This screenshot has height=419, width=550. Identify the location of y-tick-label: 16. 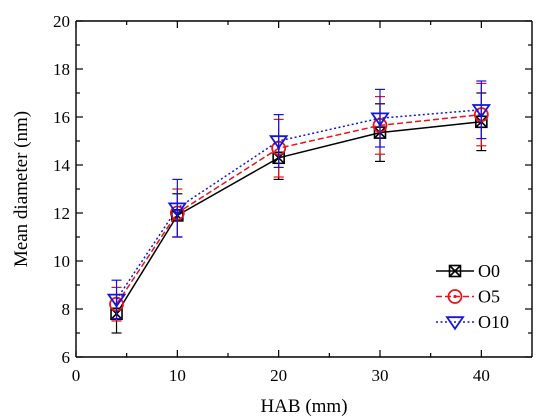
(61, 117).